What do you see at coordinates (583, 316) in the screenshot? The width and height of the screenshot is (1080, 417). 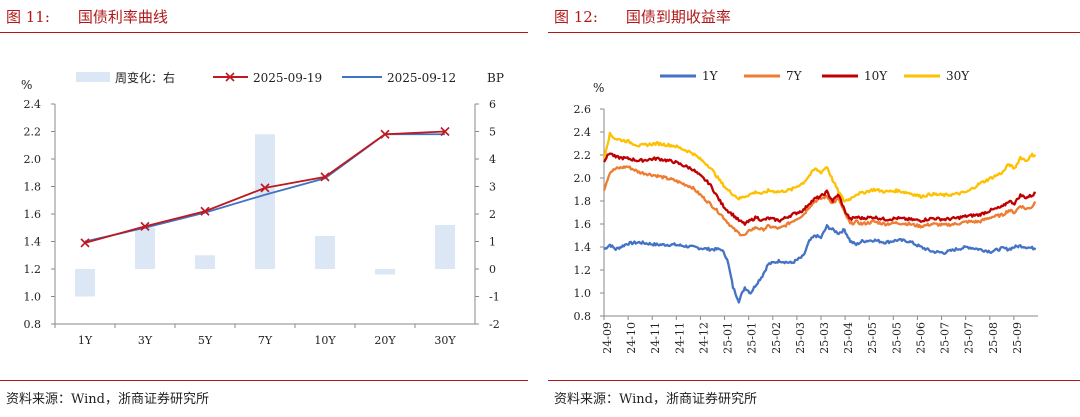 I see `y-tick-label: 0.8` at bounding box center [583, 316].